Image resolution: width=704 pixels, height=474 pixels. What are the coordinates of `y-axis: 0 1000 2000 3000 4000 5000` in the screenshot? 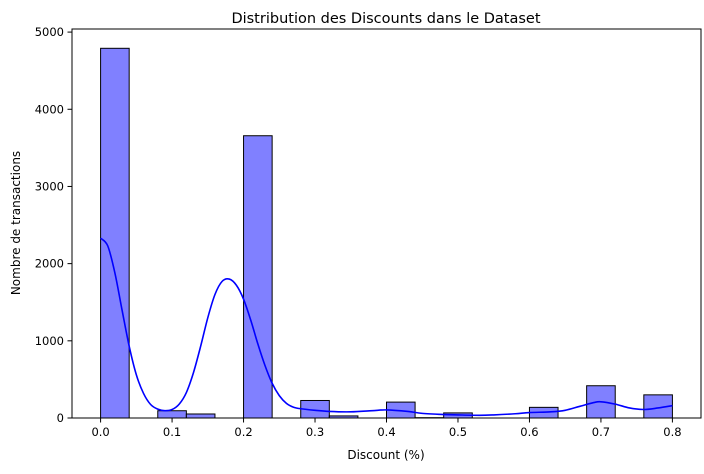 It's located at (53, 225).